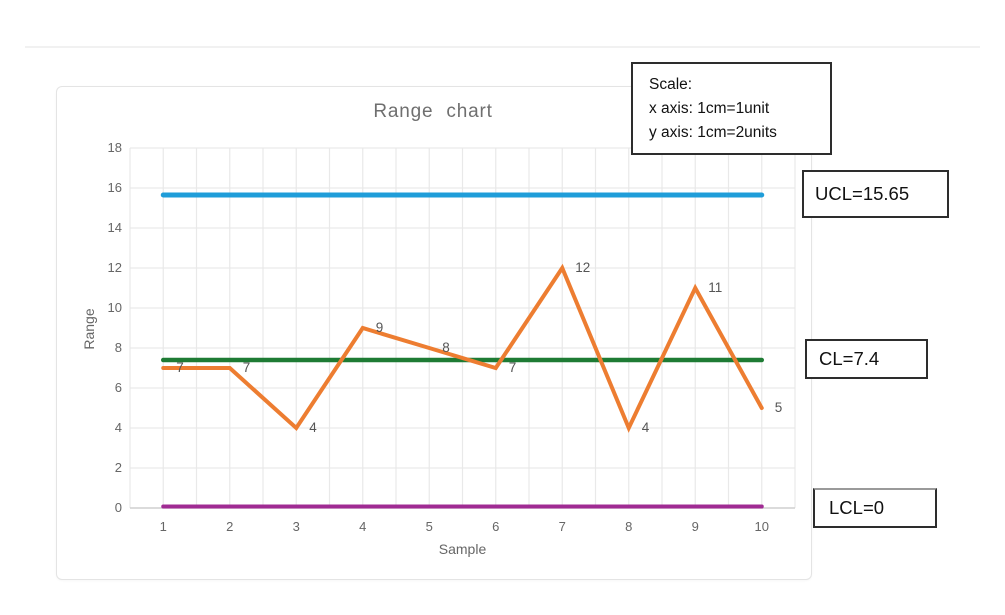 The height and width of the screenshot is (615, 1005). What do you see at coordinates (715, 287) in the screenshot?
I see `data-point-label: 11` at bounding box center [715, 287].